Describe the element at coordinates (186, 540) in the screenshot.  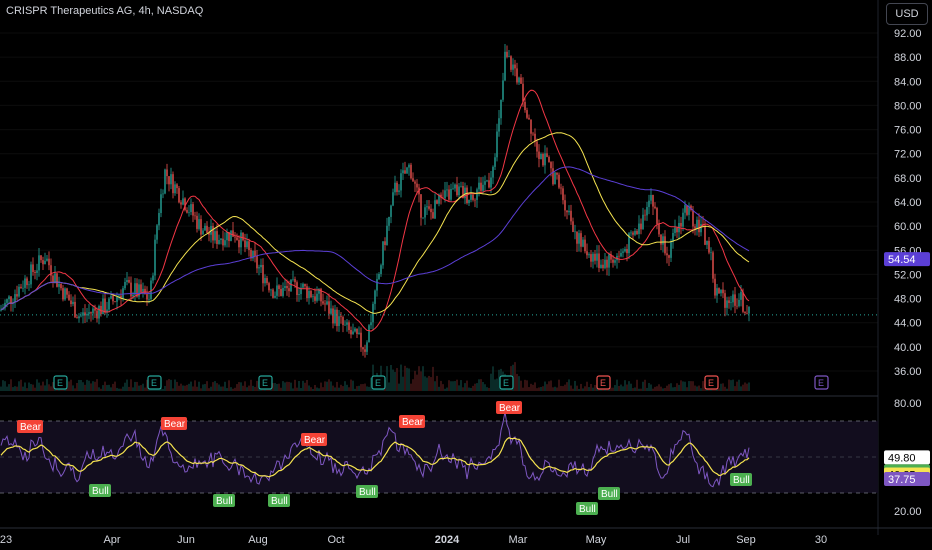
I see `time-tick-label: Jun` at that location.